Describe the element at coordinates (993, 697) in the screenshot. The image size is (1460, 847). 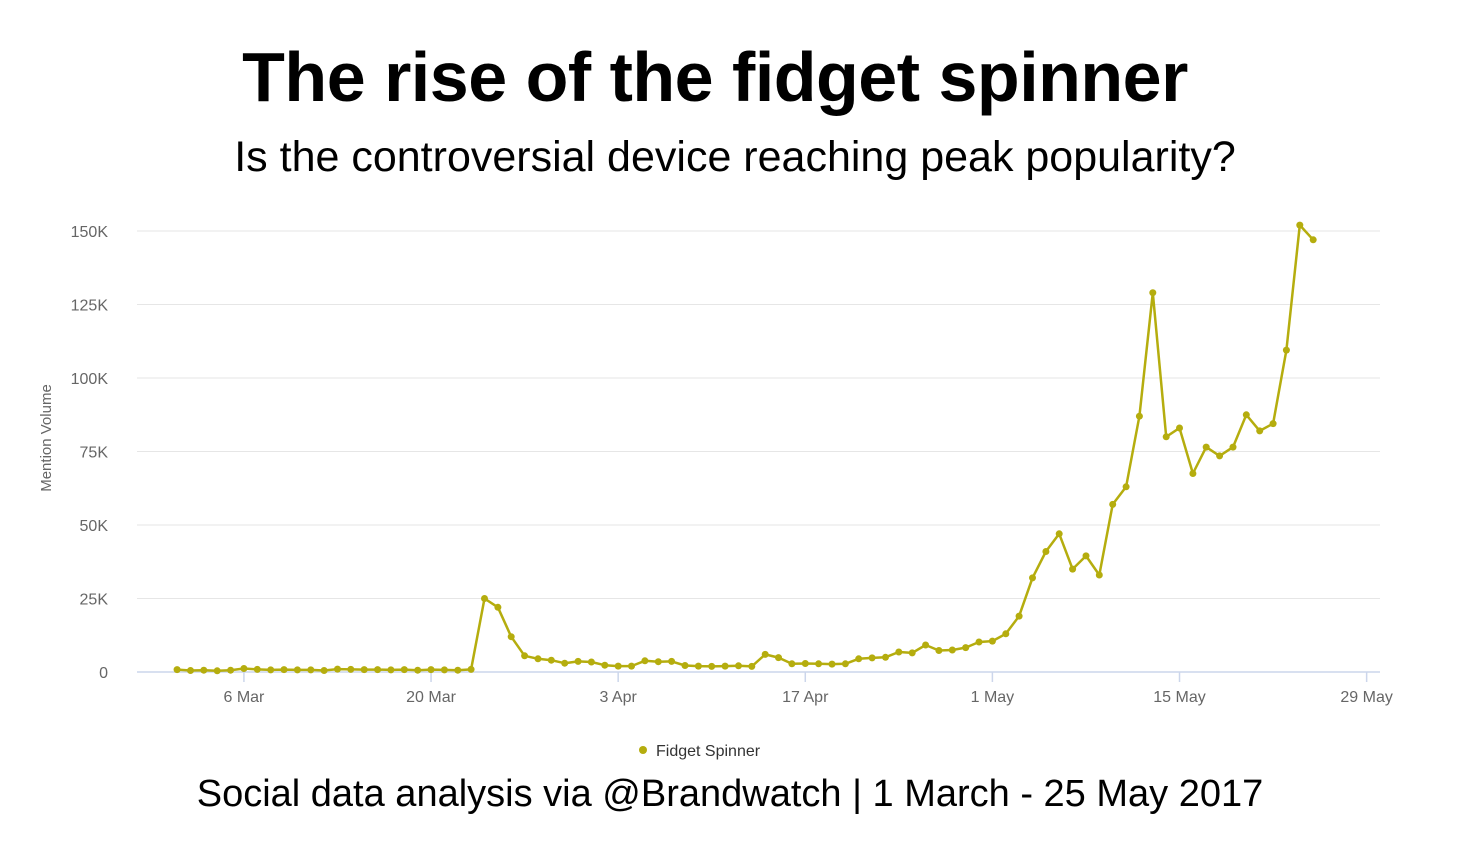
I see `x-tick-label: 1 May` at that location.